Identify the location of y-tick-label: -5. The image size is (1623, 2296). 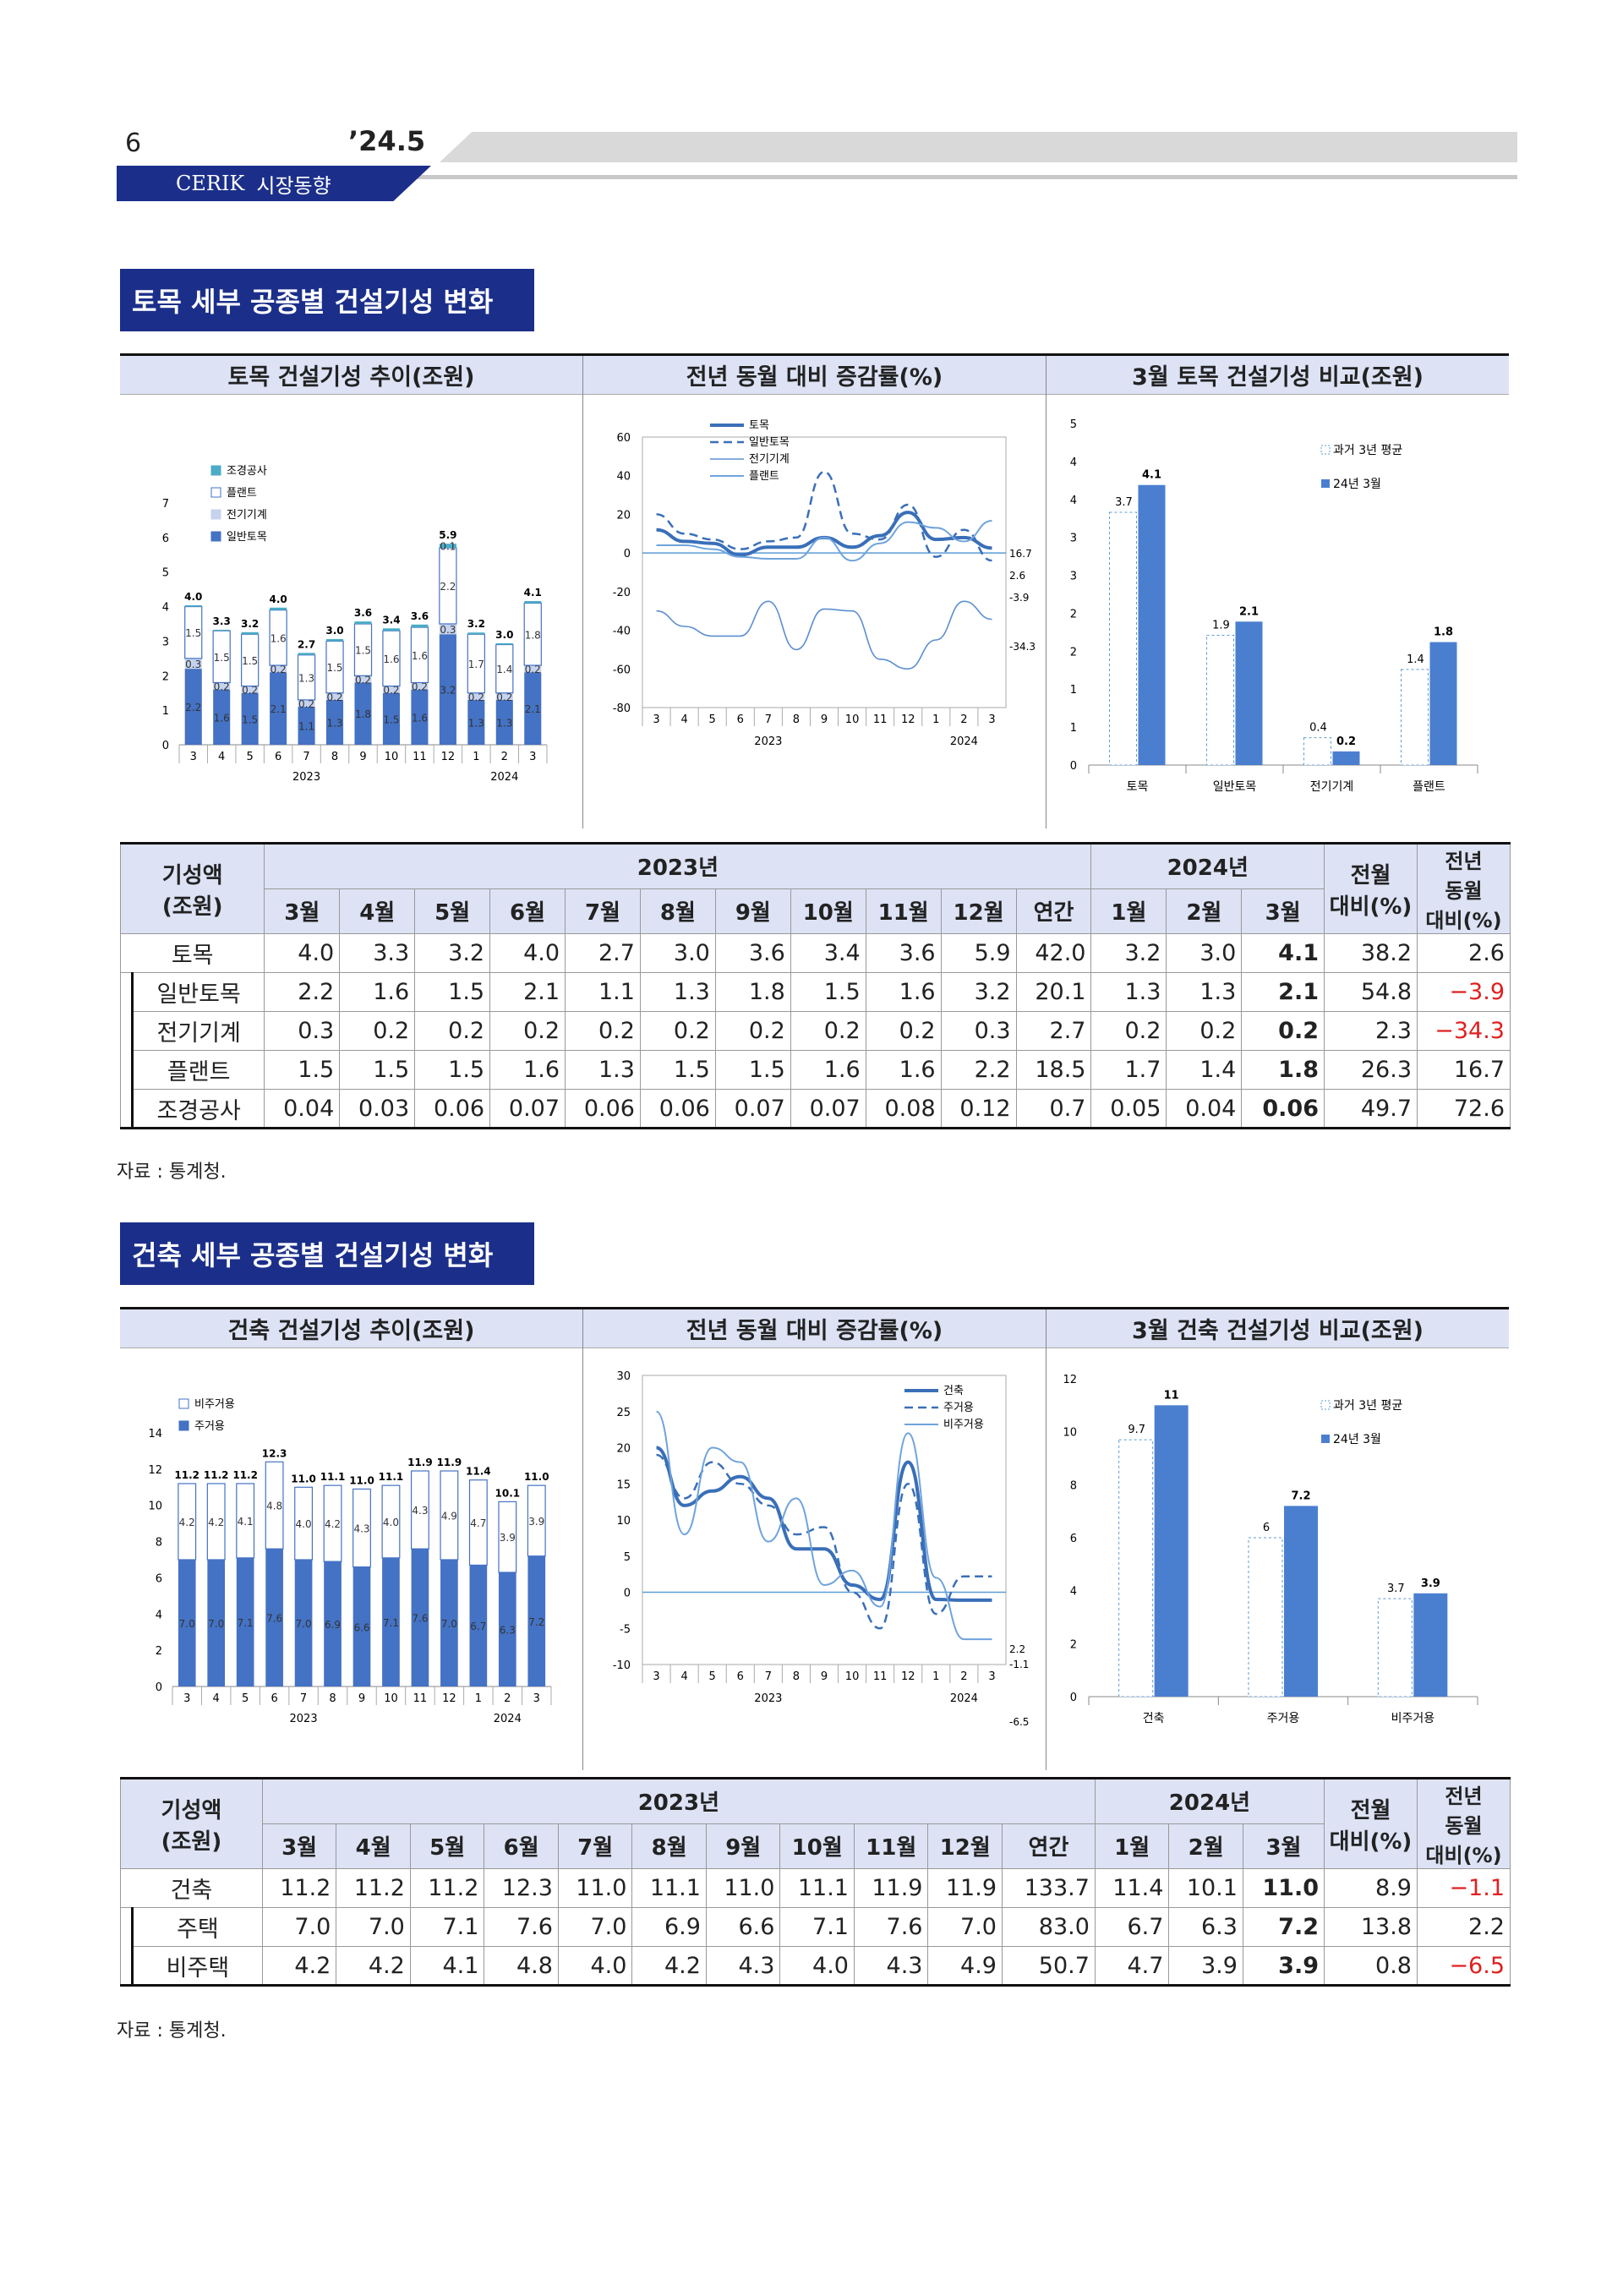
(626, 1629).